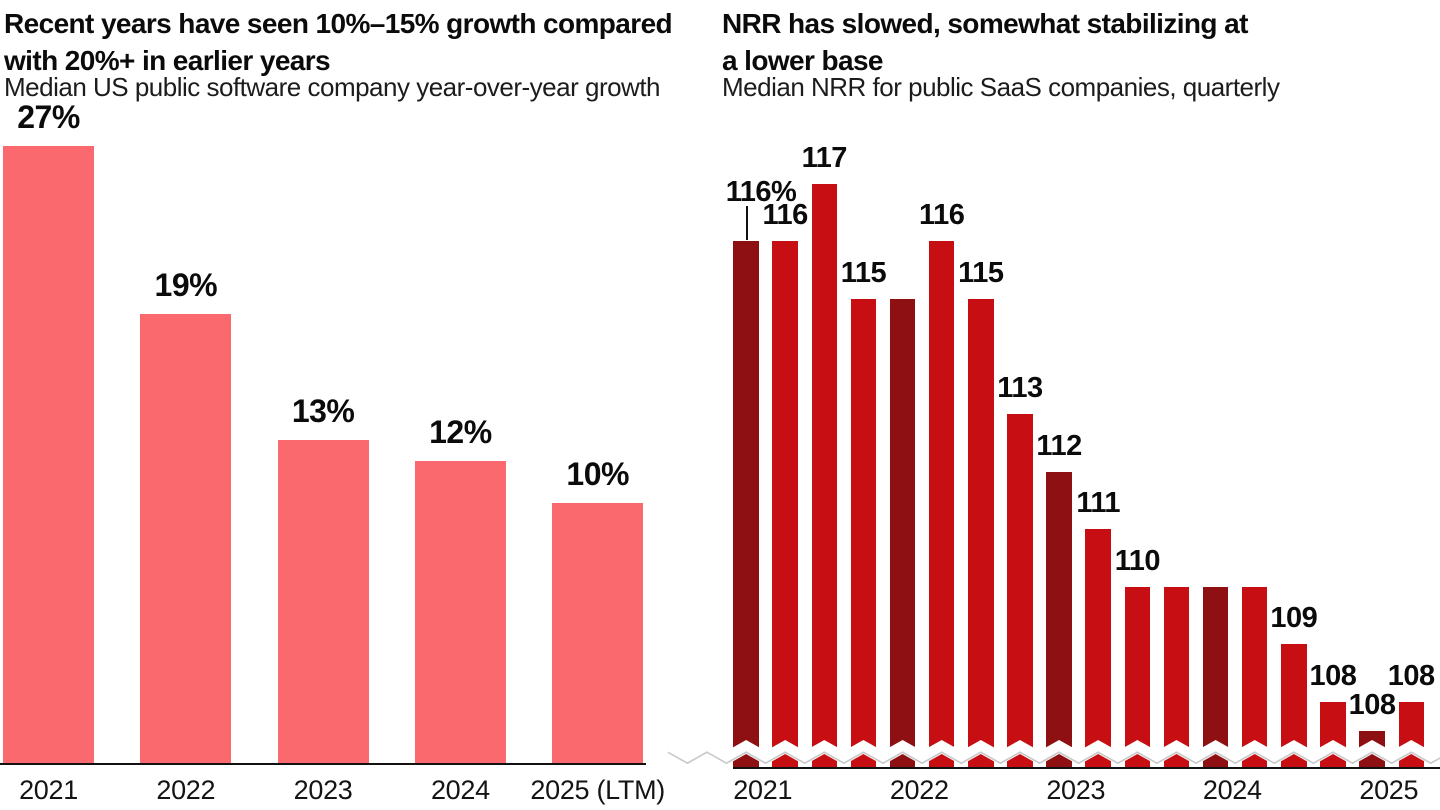 The width and height of the screenshot is (1440, 810). What do you see at coordinates (460, 432) in the screenshot?
I see `growth-value-label-3: 12%` at bounding box center [460, 432].